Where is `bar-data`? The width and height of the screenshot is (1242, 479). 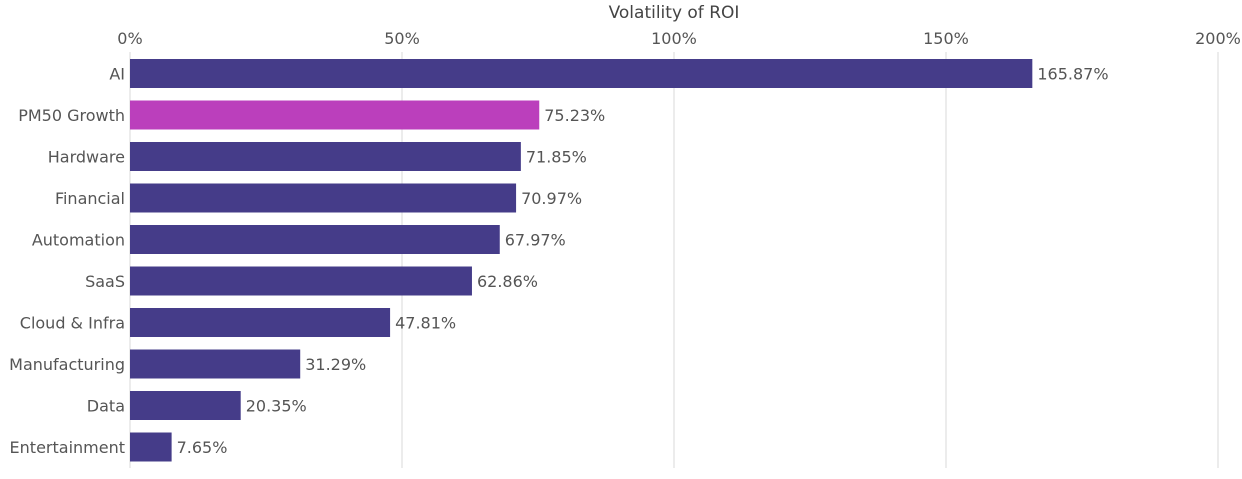 bar-data is located at coordinates (185, 405).